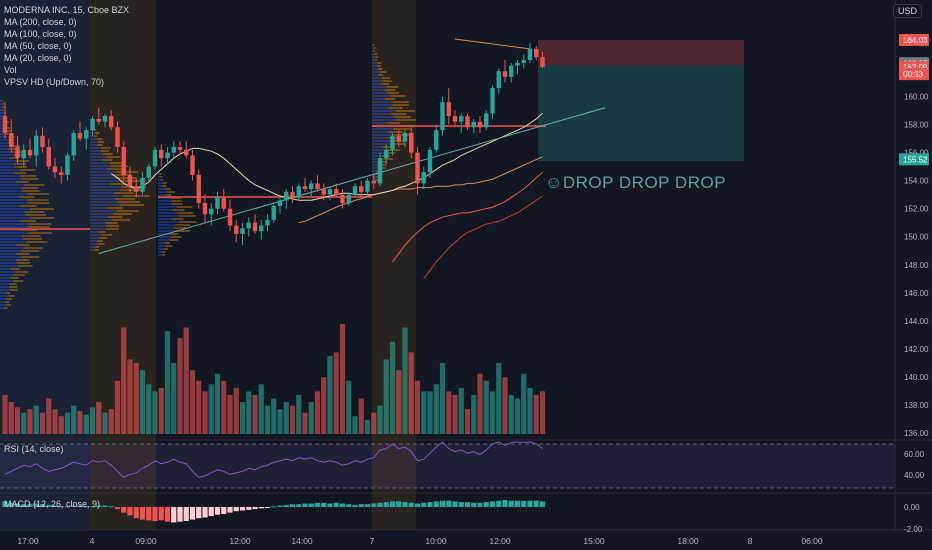 This screenshot has width=932, height=550. I want to click on currency-button: USD, so click(907, 11).